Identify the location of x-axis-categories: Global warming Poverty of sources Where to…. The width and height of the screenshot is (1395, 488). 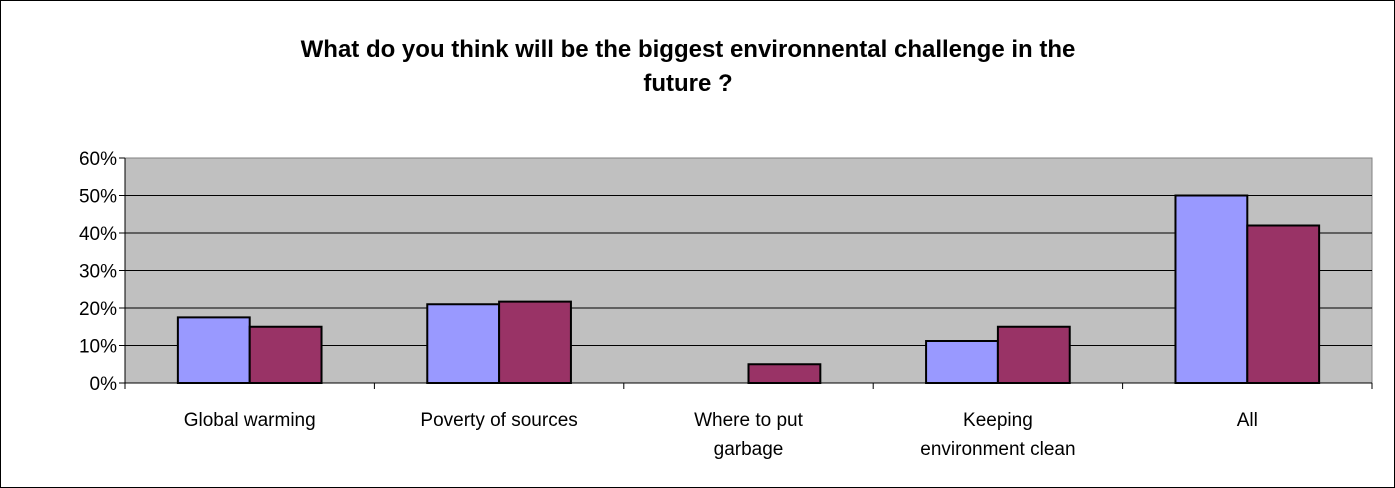
(721, 435).